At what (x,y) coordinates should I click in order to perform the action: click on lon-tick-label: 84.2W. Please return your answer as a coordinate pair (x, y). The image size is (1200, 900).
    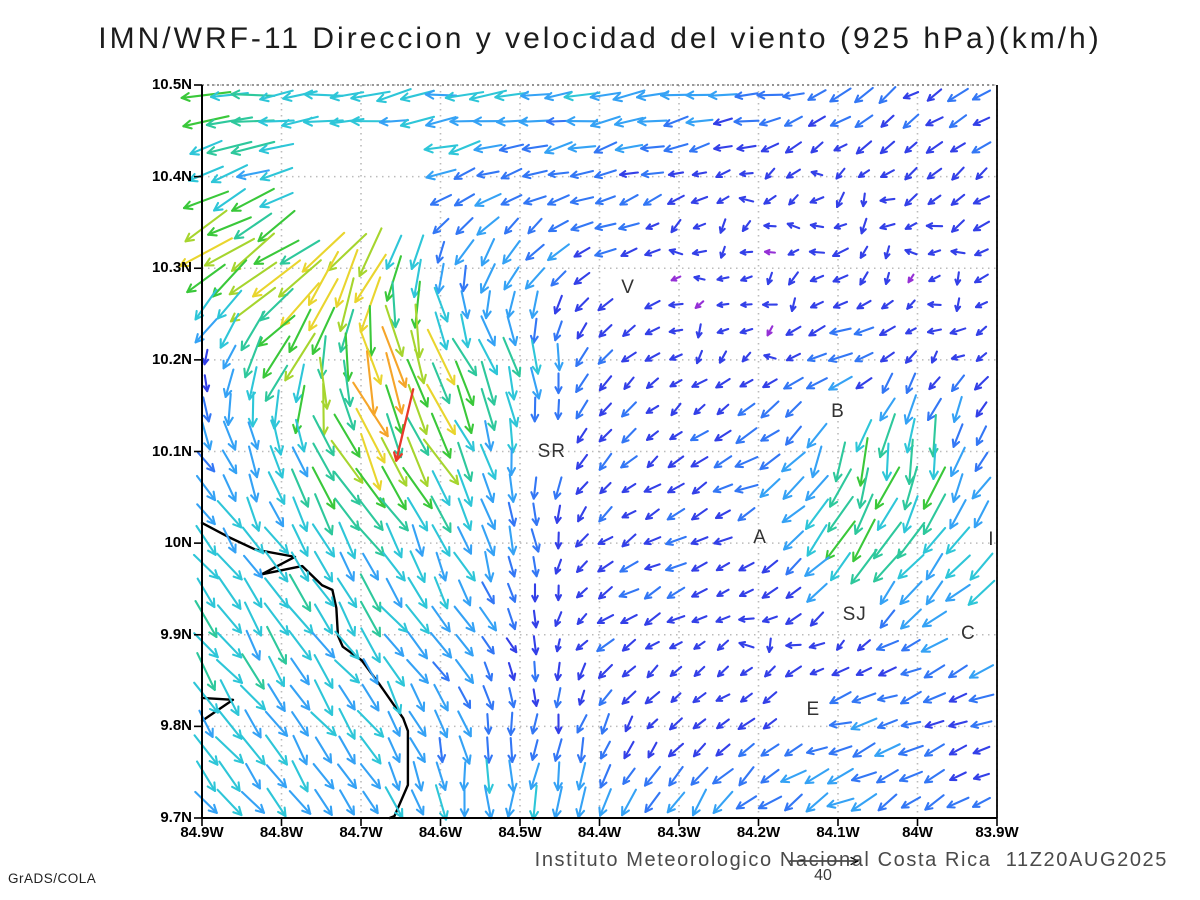
    Looking at the image, I should click on (758, 832).